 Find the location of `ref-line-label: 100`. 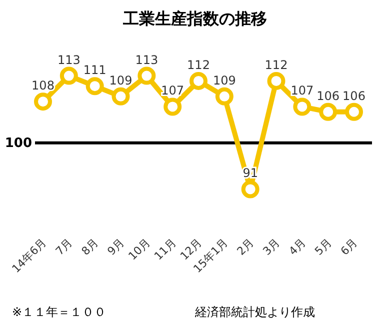

ref-line-label: 100 is located at coordinates (18, 143).